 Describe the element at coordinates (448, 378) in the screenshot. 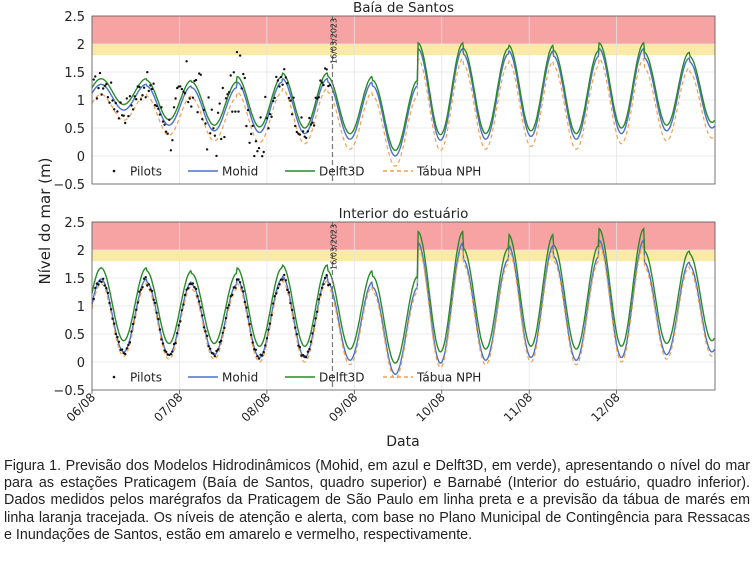

I see `legend-tabua-label: Tábua NPH` at that location.